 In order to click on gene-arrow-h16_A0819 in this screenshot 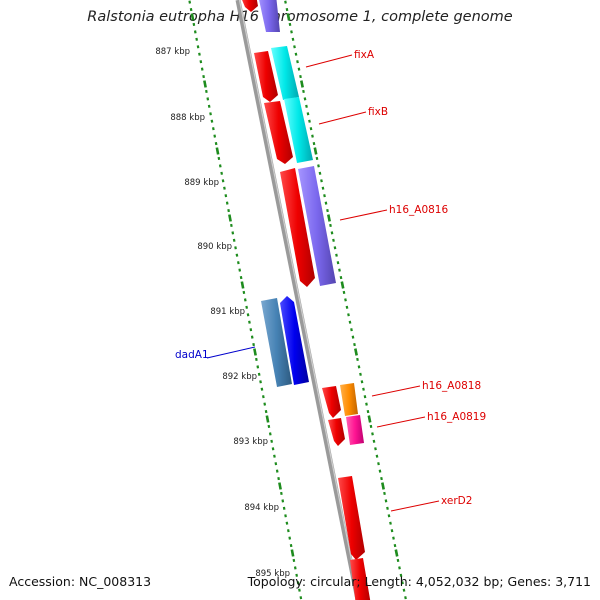, I will do `click(355, 430)`.